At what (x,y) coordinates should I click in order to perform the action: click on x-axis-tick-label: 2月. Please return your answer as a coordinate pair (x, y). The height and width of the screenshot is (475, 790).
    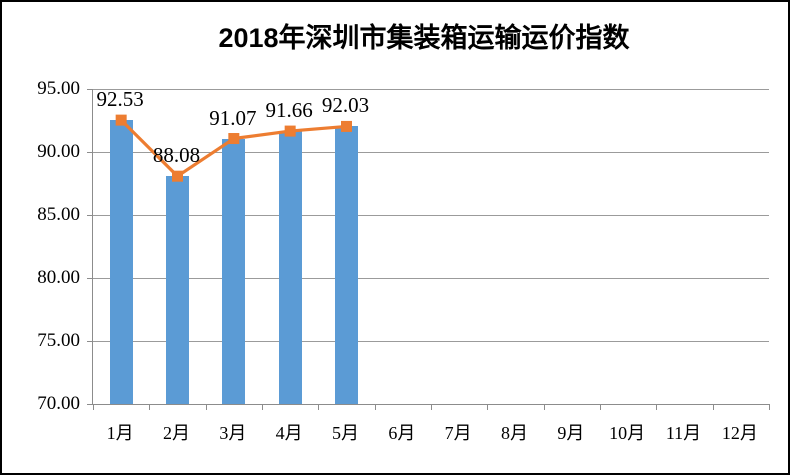
    Looking at the image, I should click on (176, 433).